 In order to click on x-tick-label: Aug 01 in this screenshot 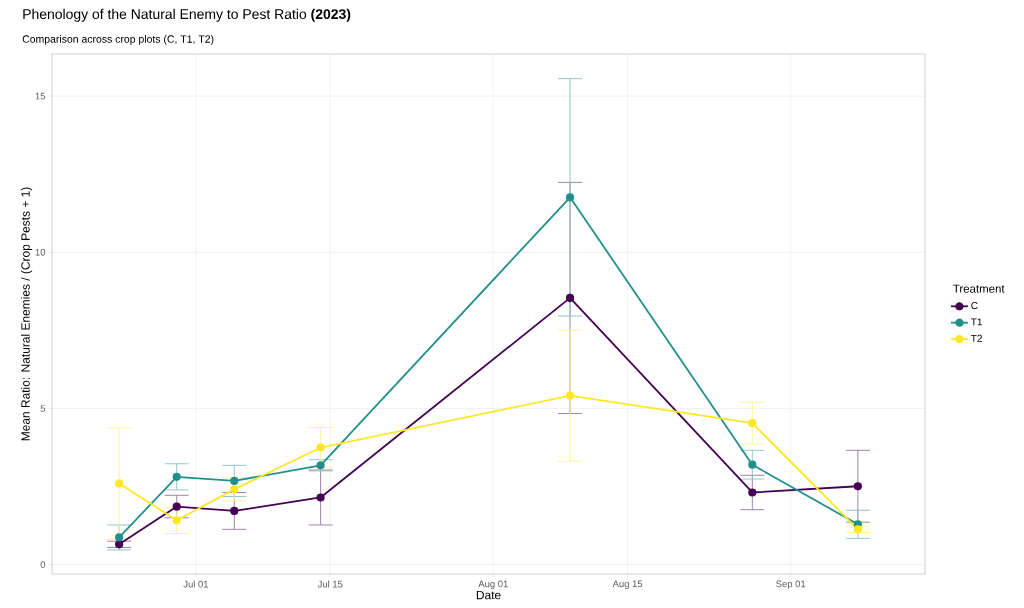, I will do `click(493, 585)`.